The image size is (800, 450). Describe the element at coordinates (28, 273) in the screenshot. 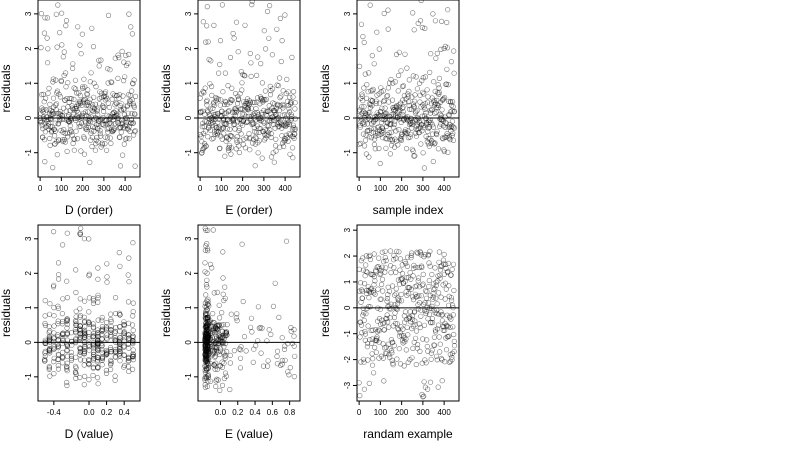

I see `y-tick-label: 2` at that location.